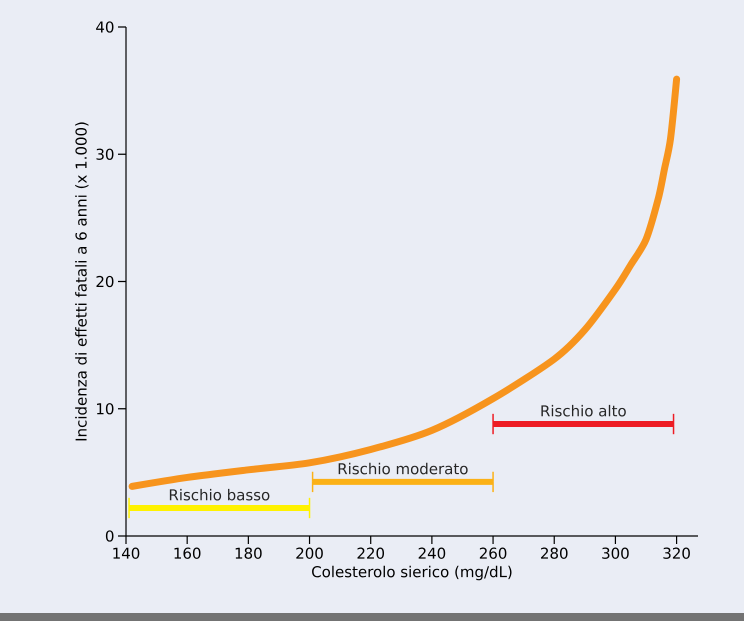  I want to click on y-tick-label: 0, so click(110, 536).